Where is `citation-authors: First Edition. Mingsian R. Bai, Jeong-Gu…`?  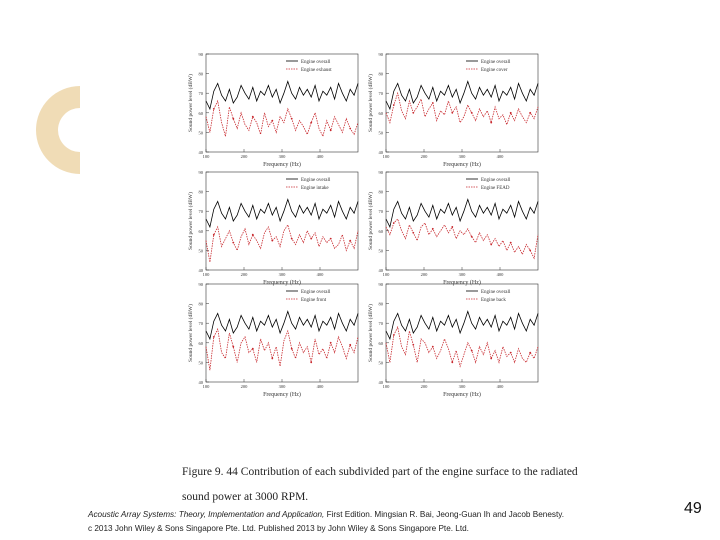 citation-authors: First Edition. Mingsian R. Bai, Jeong-Gu… is located at coordinates (444, 514).